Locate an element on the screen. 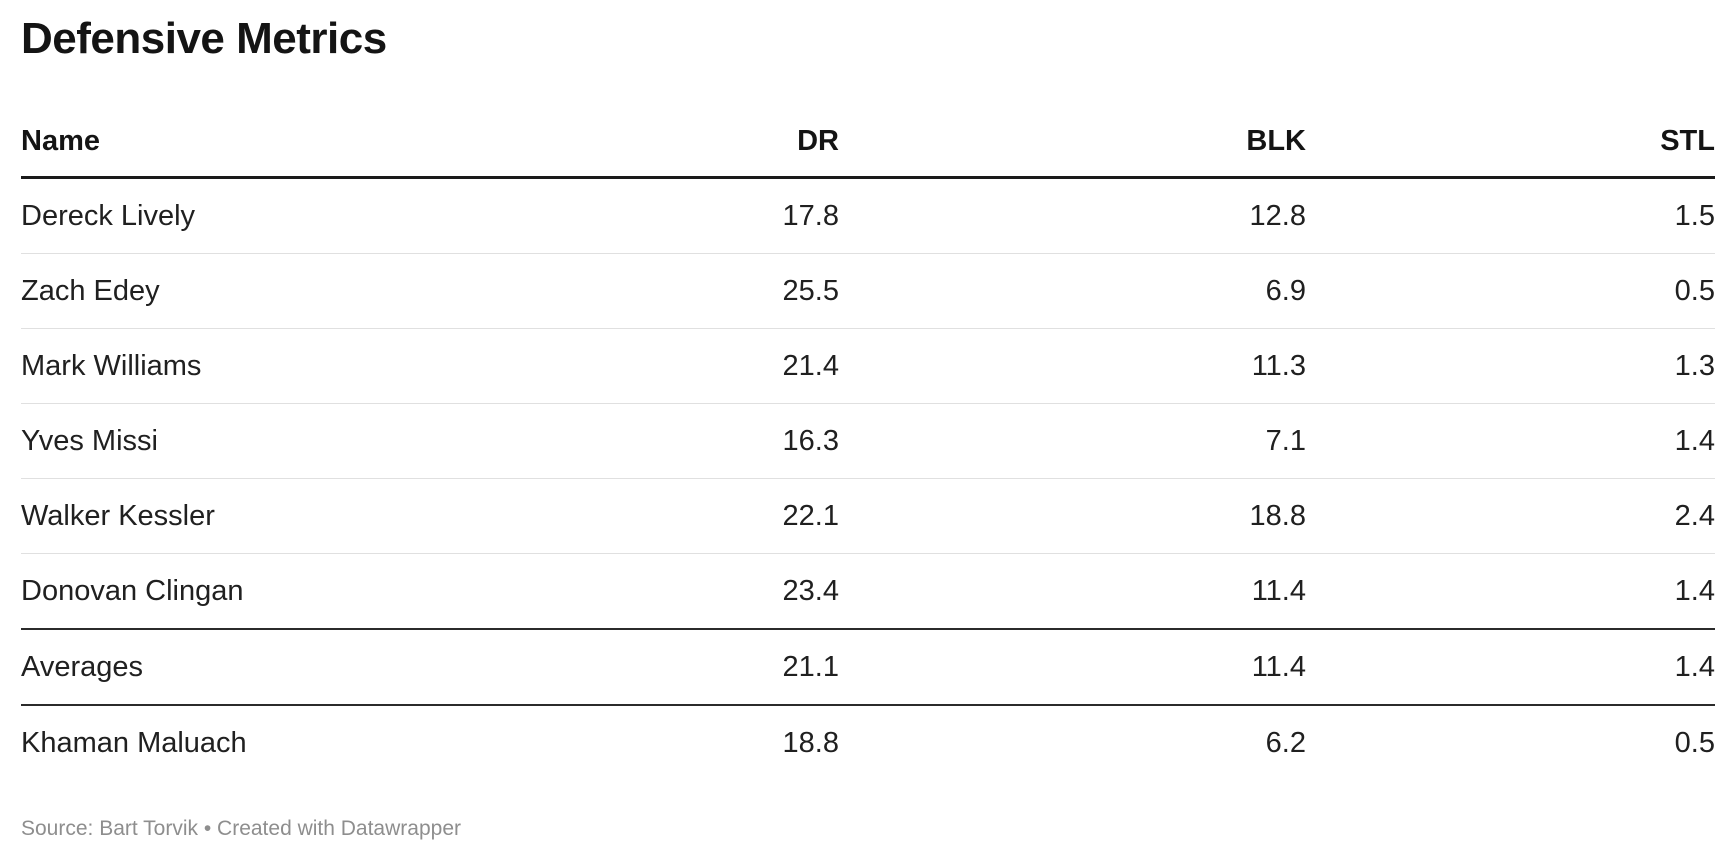 The height and width of the screenshot is (860, 1732). stl-value-cell: 2.4 is located at coordinates (1510, 516).